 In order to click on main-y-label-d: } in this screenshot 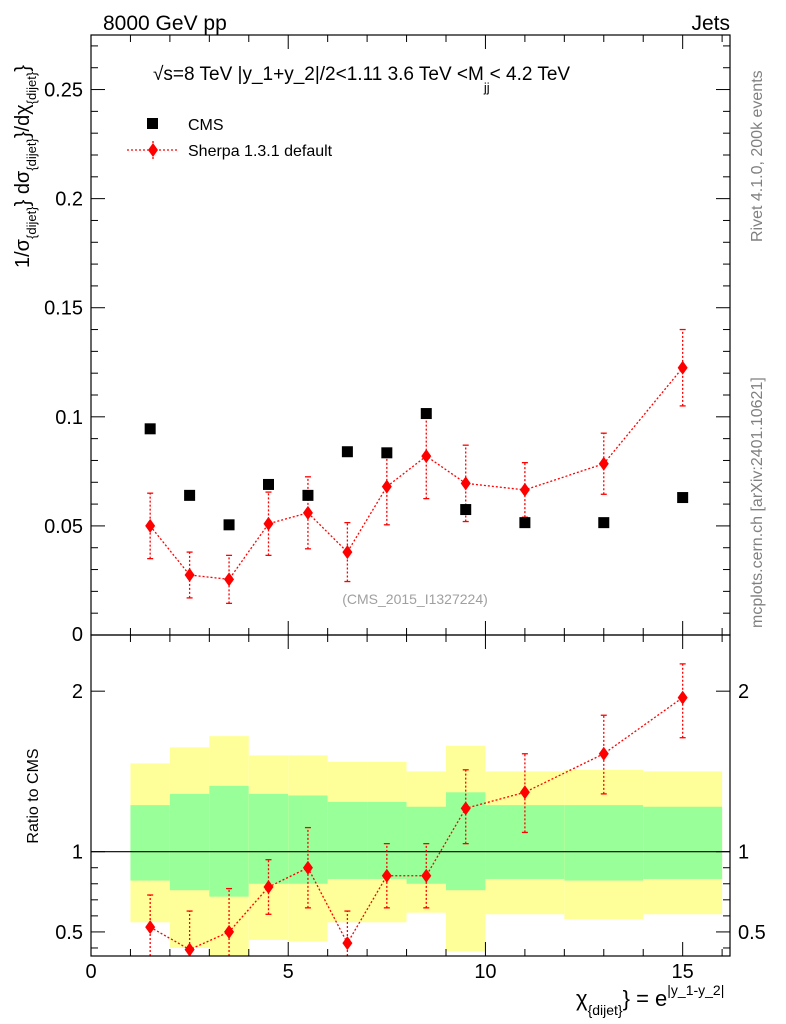, I will do `click(23, 68)`.